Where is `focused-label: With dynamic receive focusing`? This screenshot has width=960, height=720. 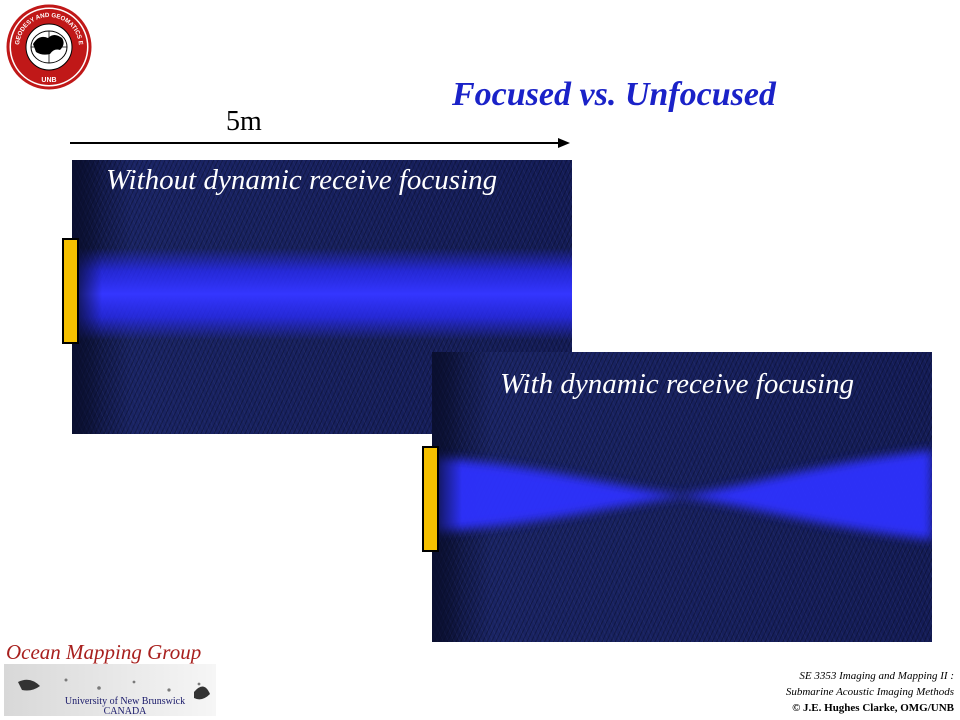
focused-label: With dynamic receive focusing is located at coordinates (677, 384).